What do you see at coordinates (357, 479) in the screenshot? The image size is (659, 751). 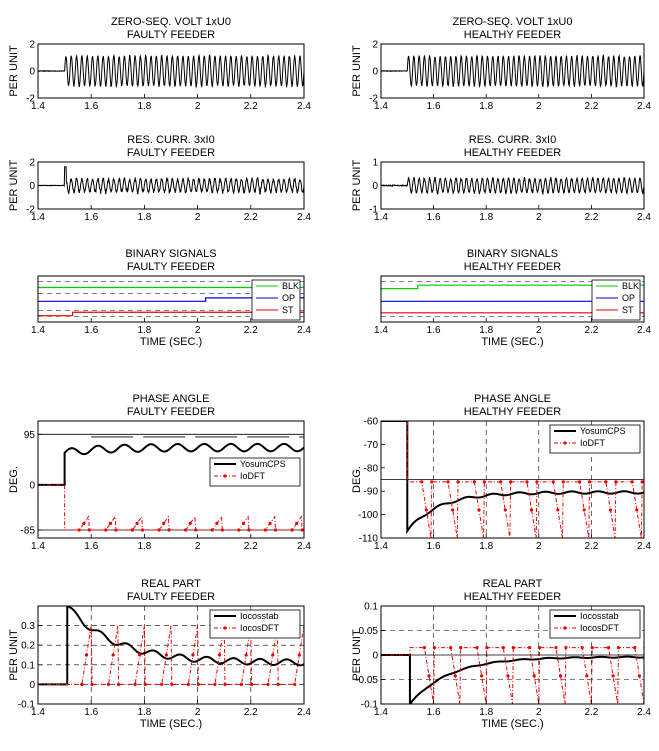 I see `y-axis-label: DEG.` at bounding box center [357, 479].